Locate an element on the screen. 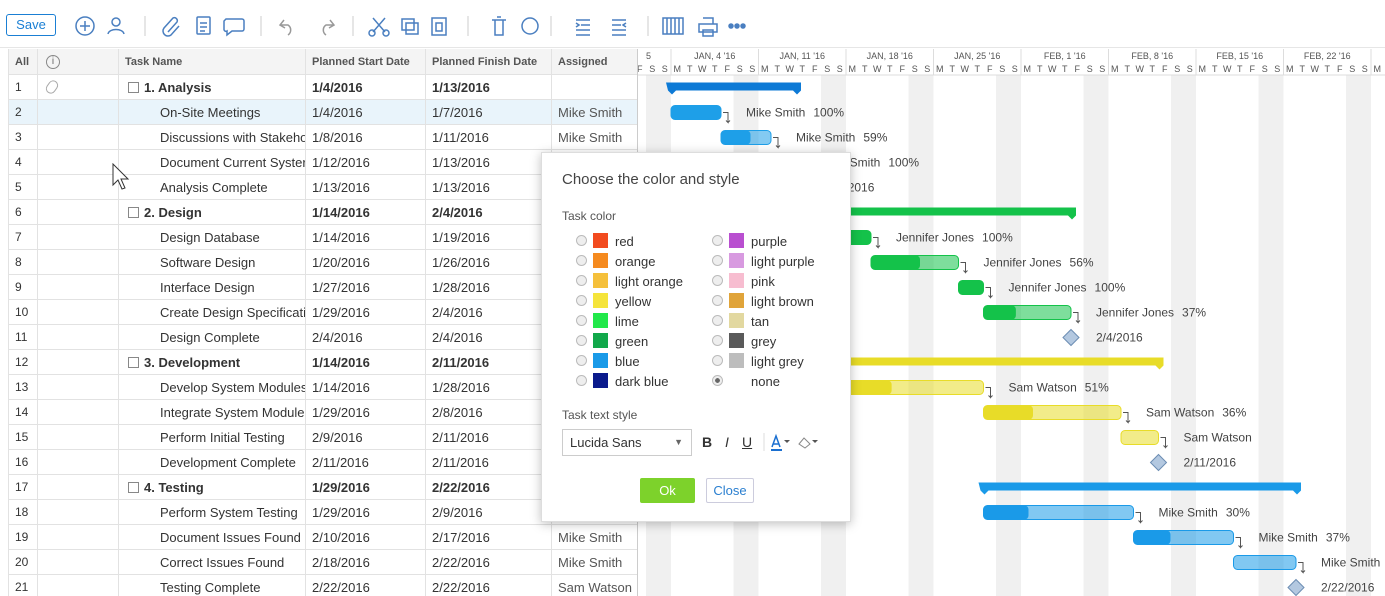 This screenshot has height=596, width=1385. start-date: 1/8/2016 is located at coordinates (366, 137).